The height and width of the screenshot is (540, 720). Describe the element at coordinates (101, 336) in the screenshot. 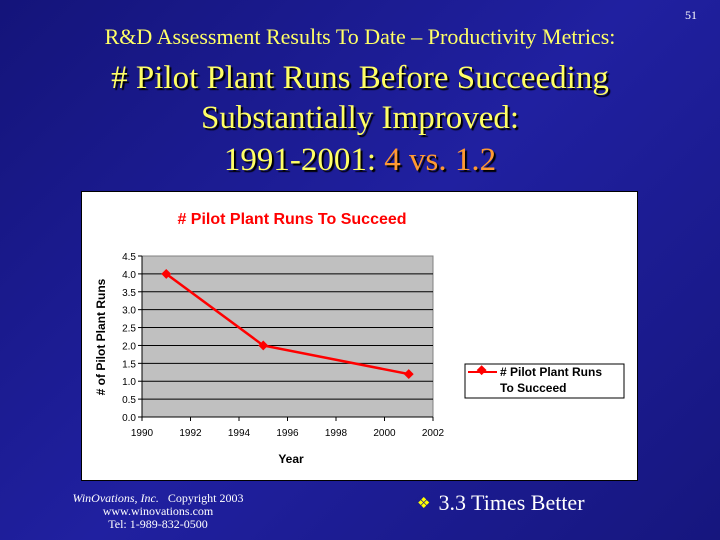

I see `y-axis-label: # of Pilot Plant Runs` at that location.